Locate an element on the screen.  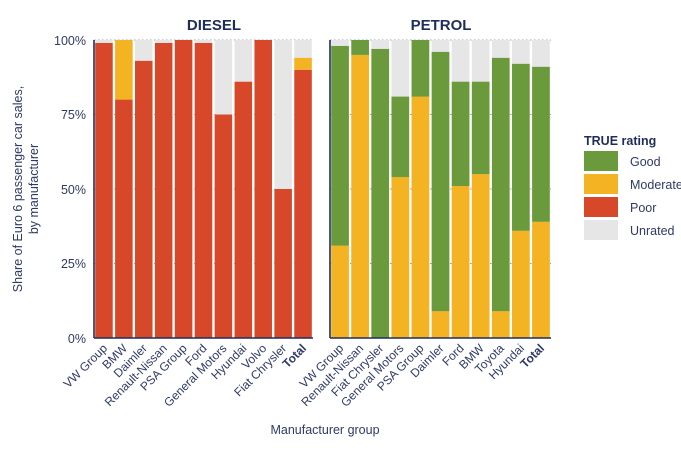
legend: TRUE rating Good Moderate Poor Unrated is located at coordinates (632, 187).